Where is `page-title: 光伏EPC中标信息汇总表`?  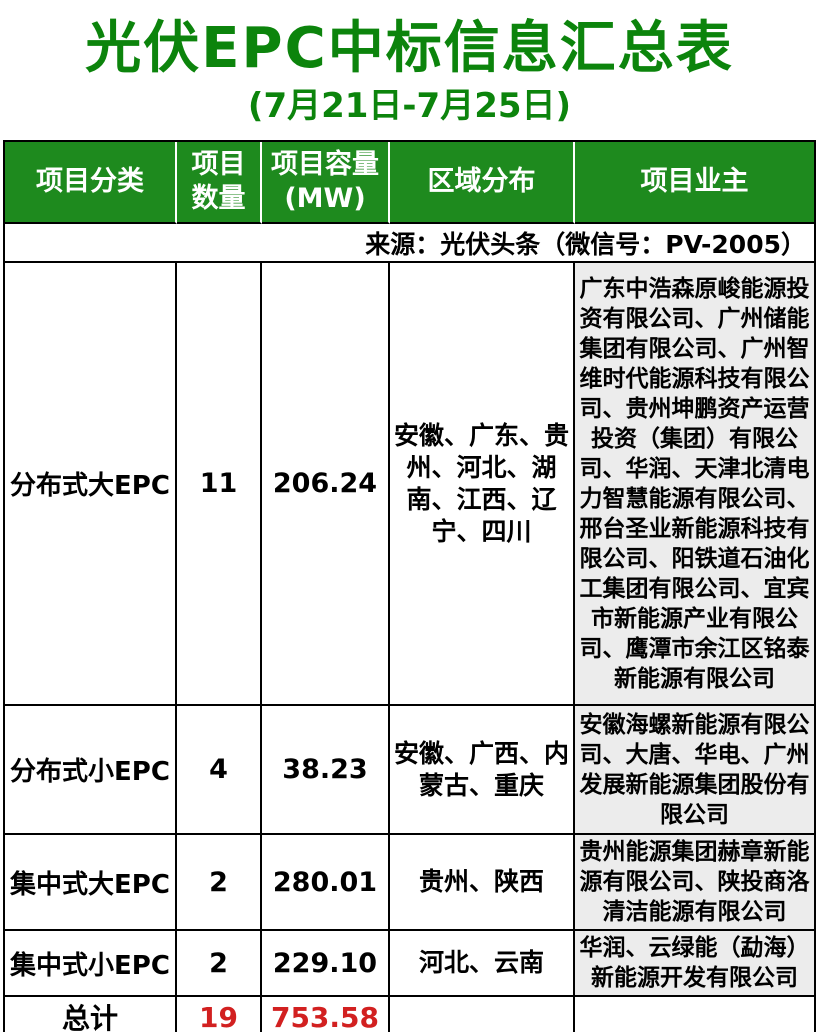
page-title: 光伏EPC中标信息汇总表 is located at coordinates (409, 48).